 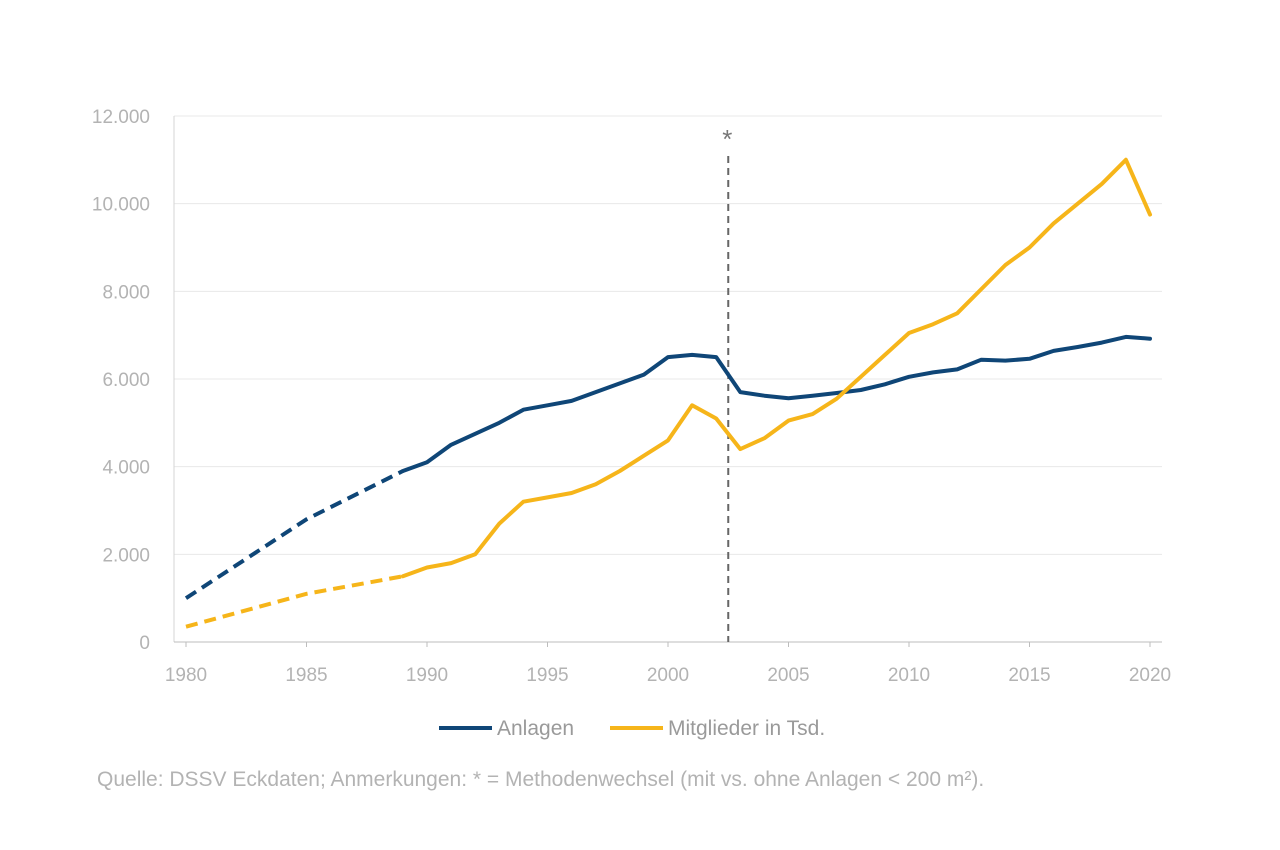 I want to click on method-change-marker: *, so click(x=727, y=139).